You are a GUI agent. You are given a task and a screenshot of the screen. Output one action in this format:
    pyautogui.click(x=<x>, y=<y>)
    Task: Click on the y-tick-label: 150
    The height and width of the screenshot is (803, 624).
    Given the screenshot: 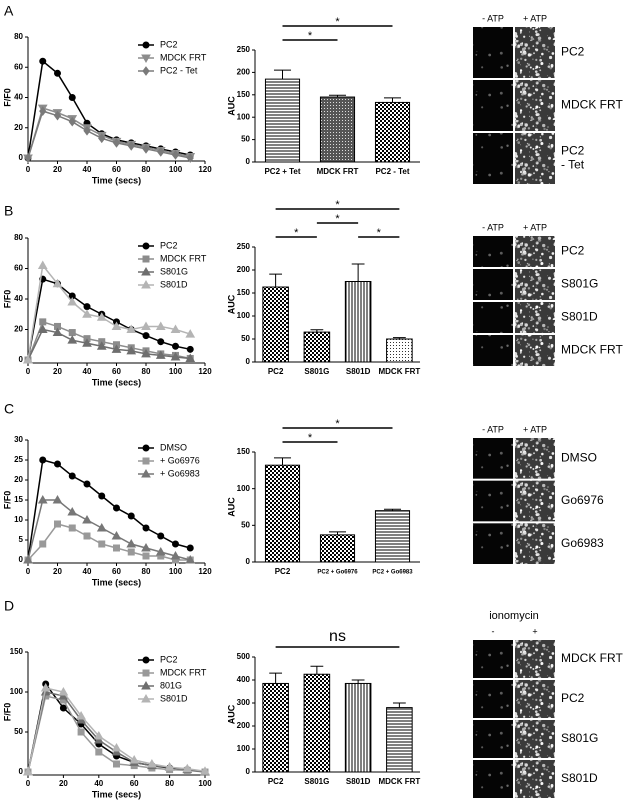 What is the action you would take?
    pyautogui.click(x=244, y=451)
    